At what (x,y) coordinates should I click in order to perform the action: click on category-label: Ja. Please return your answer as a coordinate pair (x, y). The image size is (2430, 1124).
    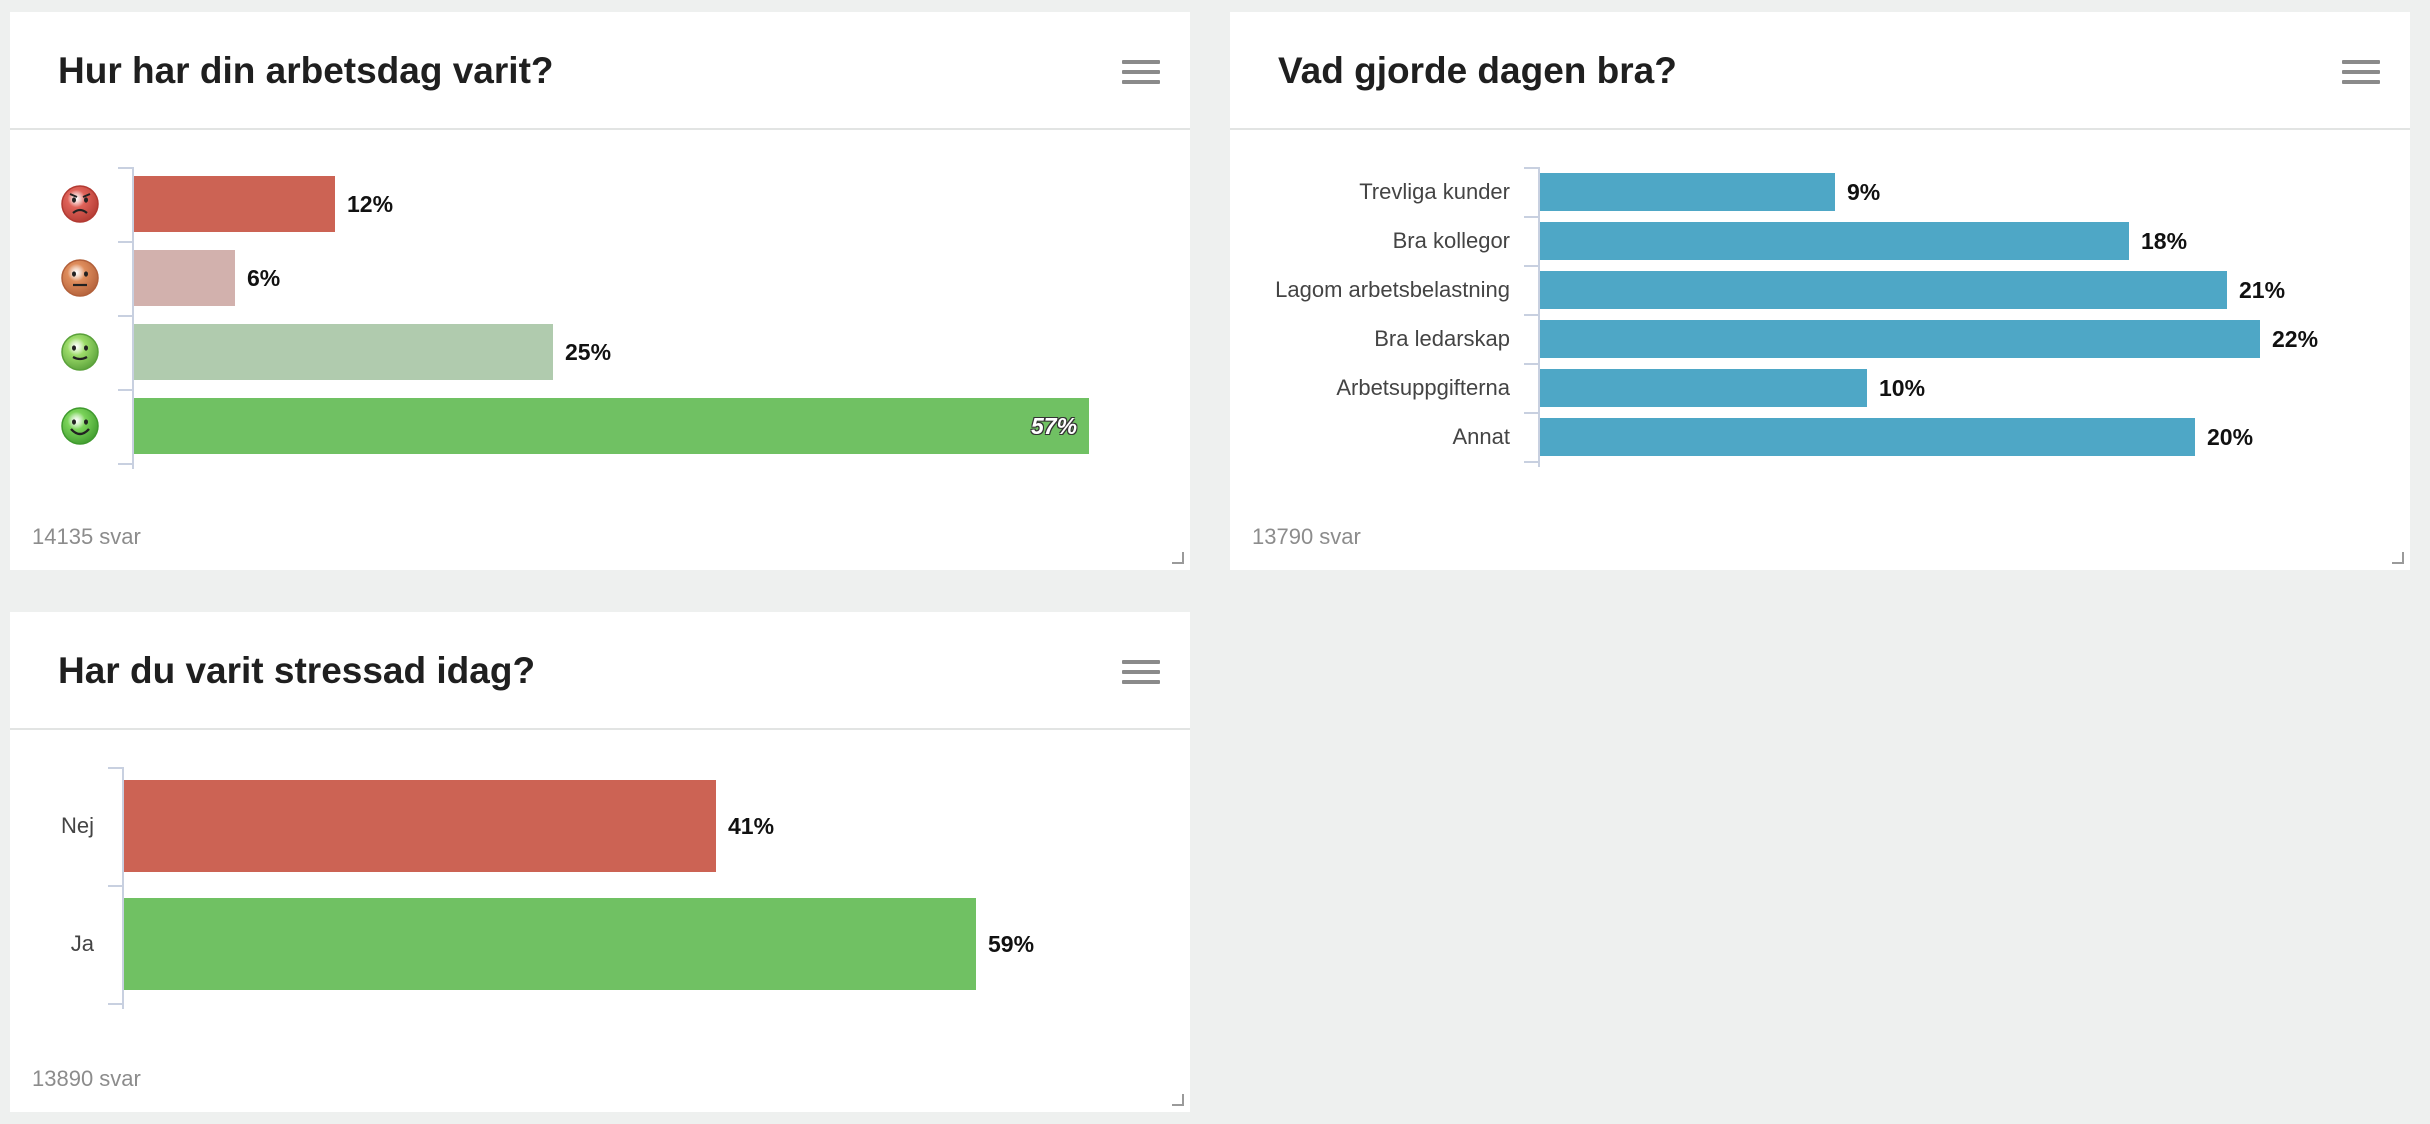
    Looking at the image, I should click on (82, 943).